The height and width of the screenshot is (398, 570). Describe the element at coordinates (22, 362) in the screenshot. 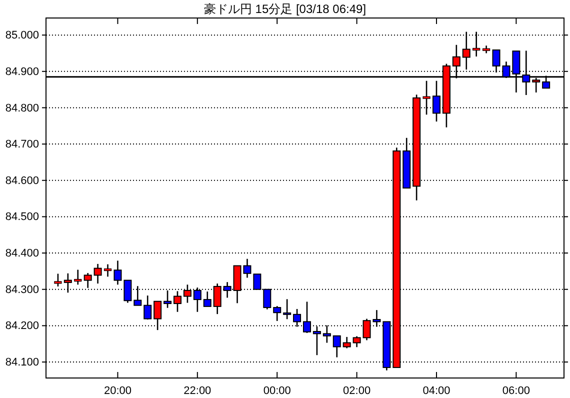

I see `y-tick-label: 84.100` at that location.